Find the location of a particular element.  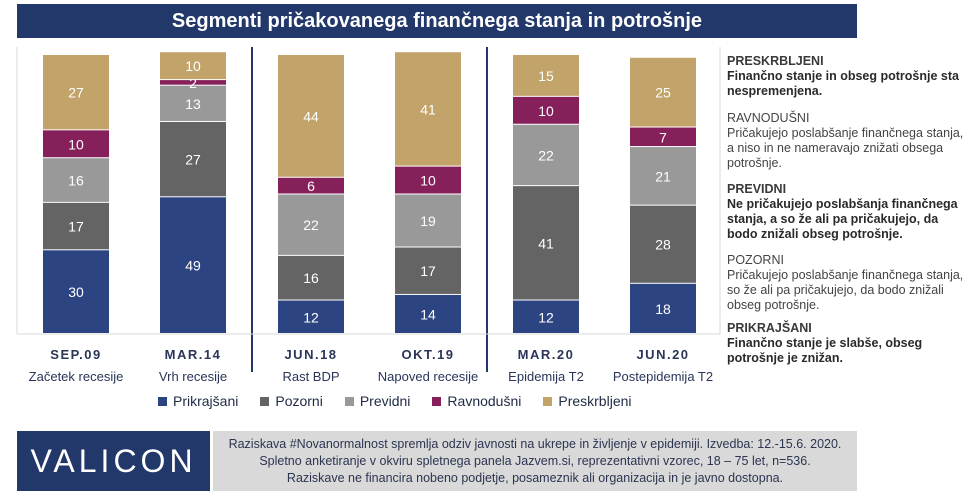

data-label: 14 is located at coordinates (428, 314).